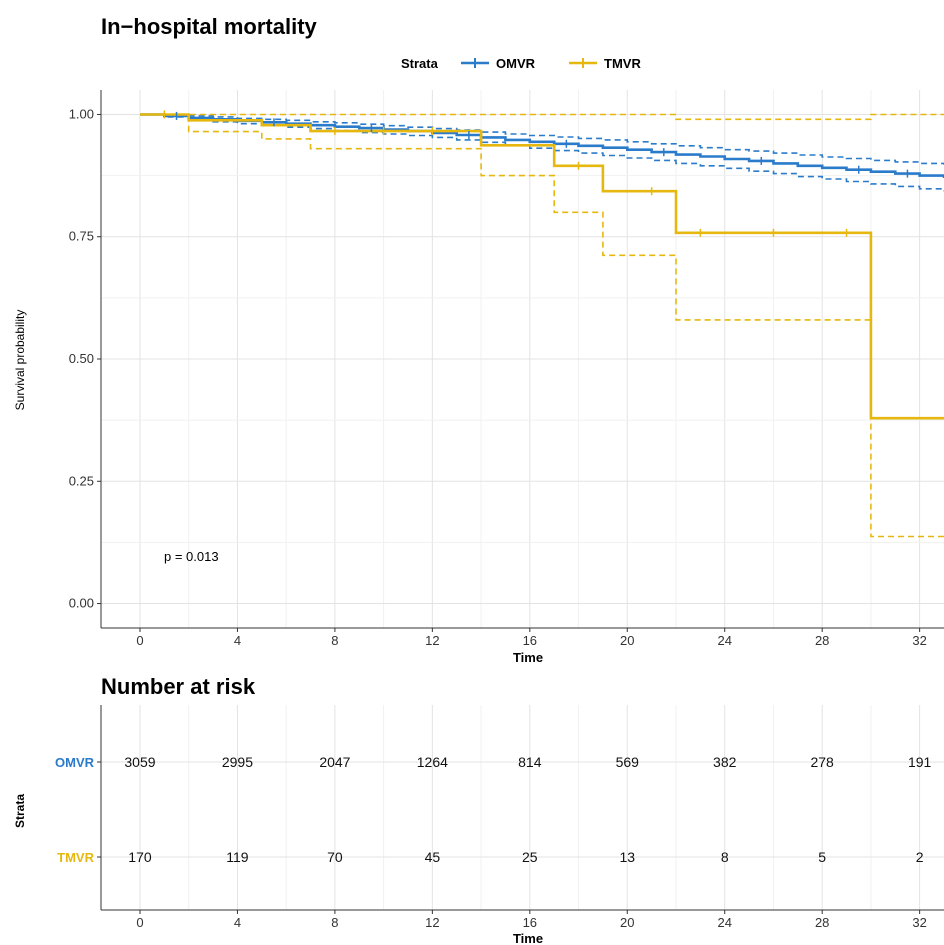 This screenshot has height=945, width=944. Describe the element at coordinates (822, 922) in the screenshot. I see `risk-x-tick-label: 28` at that location.